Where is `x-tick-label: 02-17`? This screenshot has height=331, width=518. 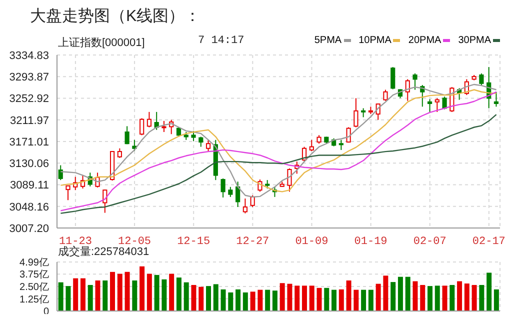
x-tick-label: 02-17 is located at coordinates (489, 242).